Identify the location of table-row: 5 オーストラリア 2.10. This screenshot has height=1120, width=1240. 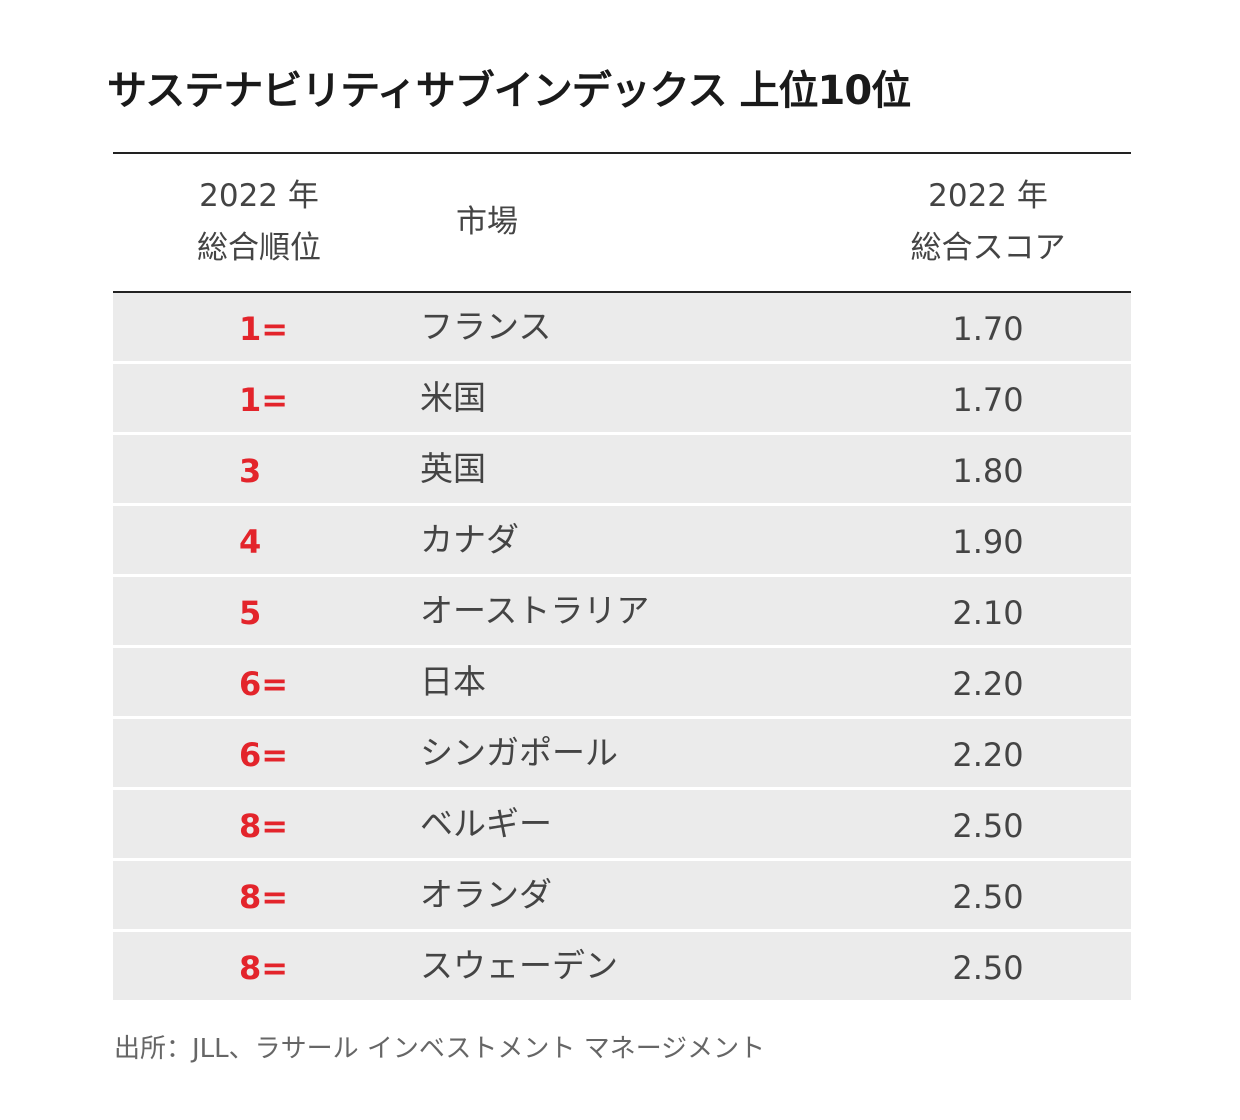
(622, 611).